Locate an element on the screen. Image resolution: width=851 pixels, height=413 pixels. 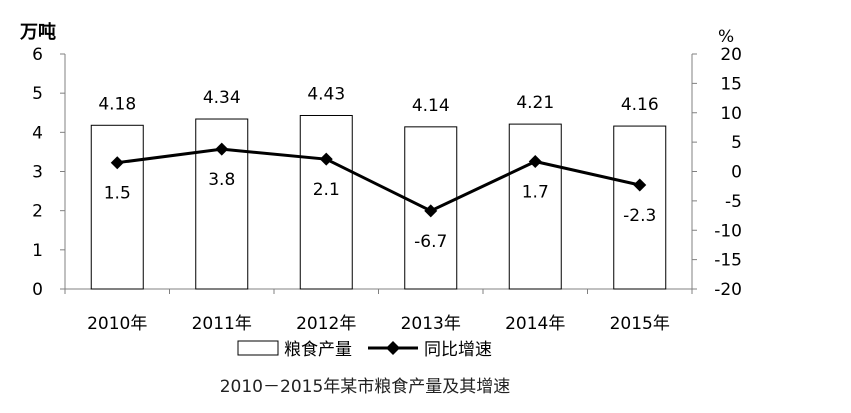
bar-value-label: 4.16 is located at coordinates (640, 105).